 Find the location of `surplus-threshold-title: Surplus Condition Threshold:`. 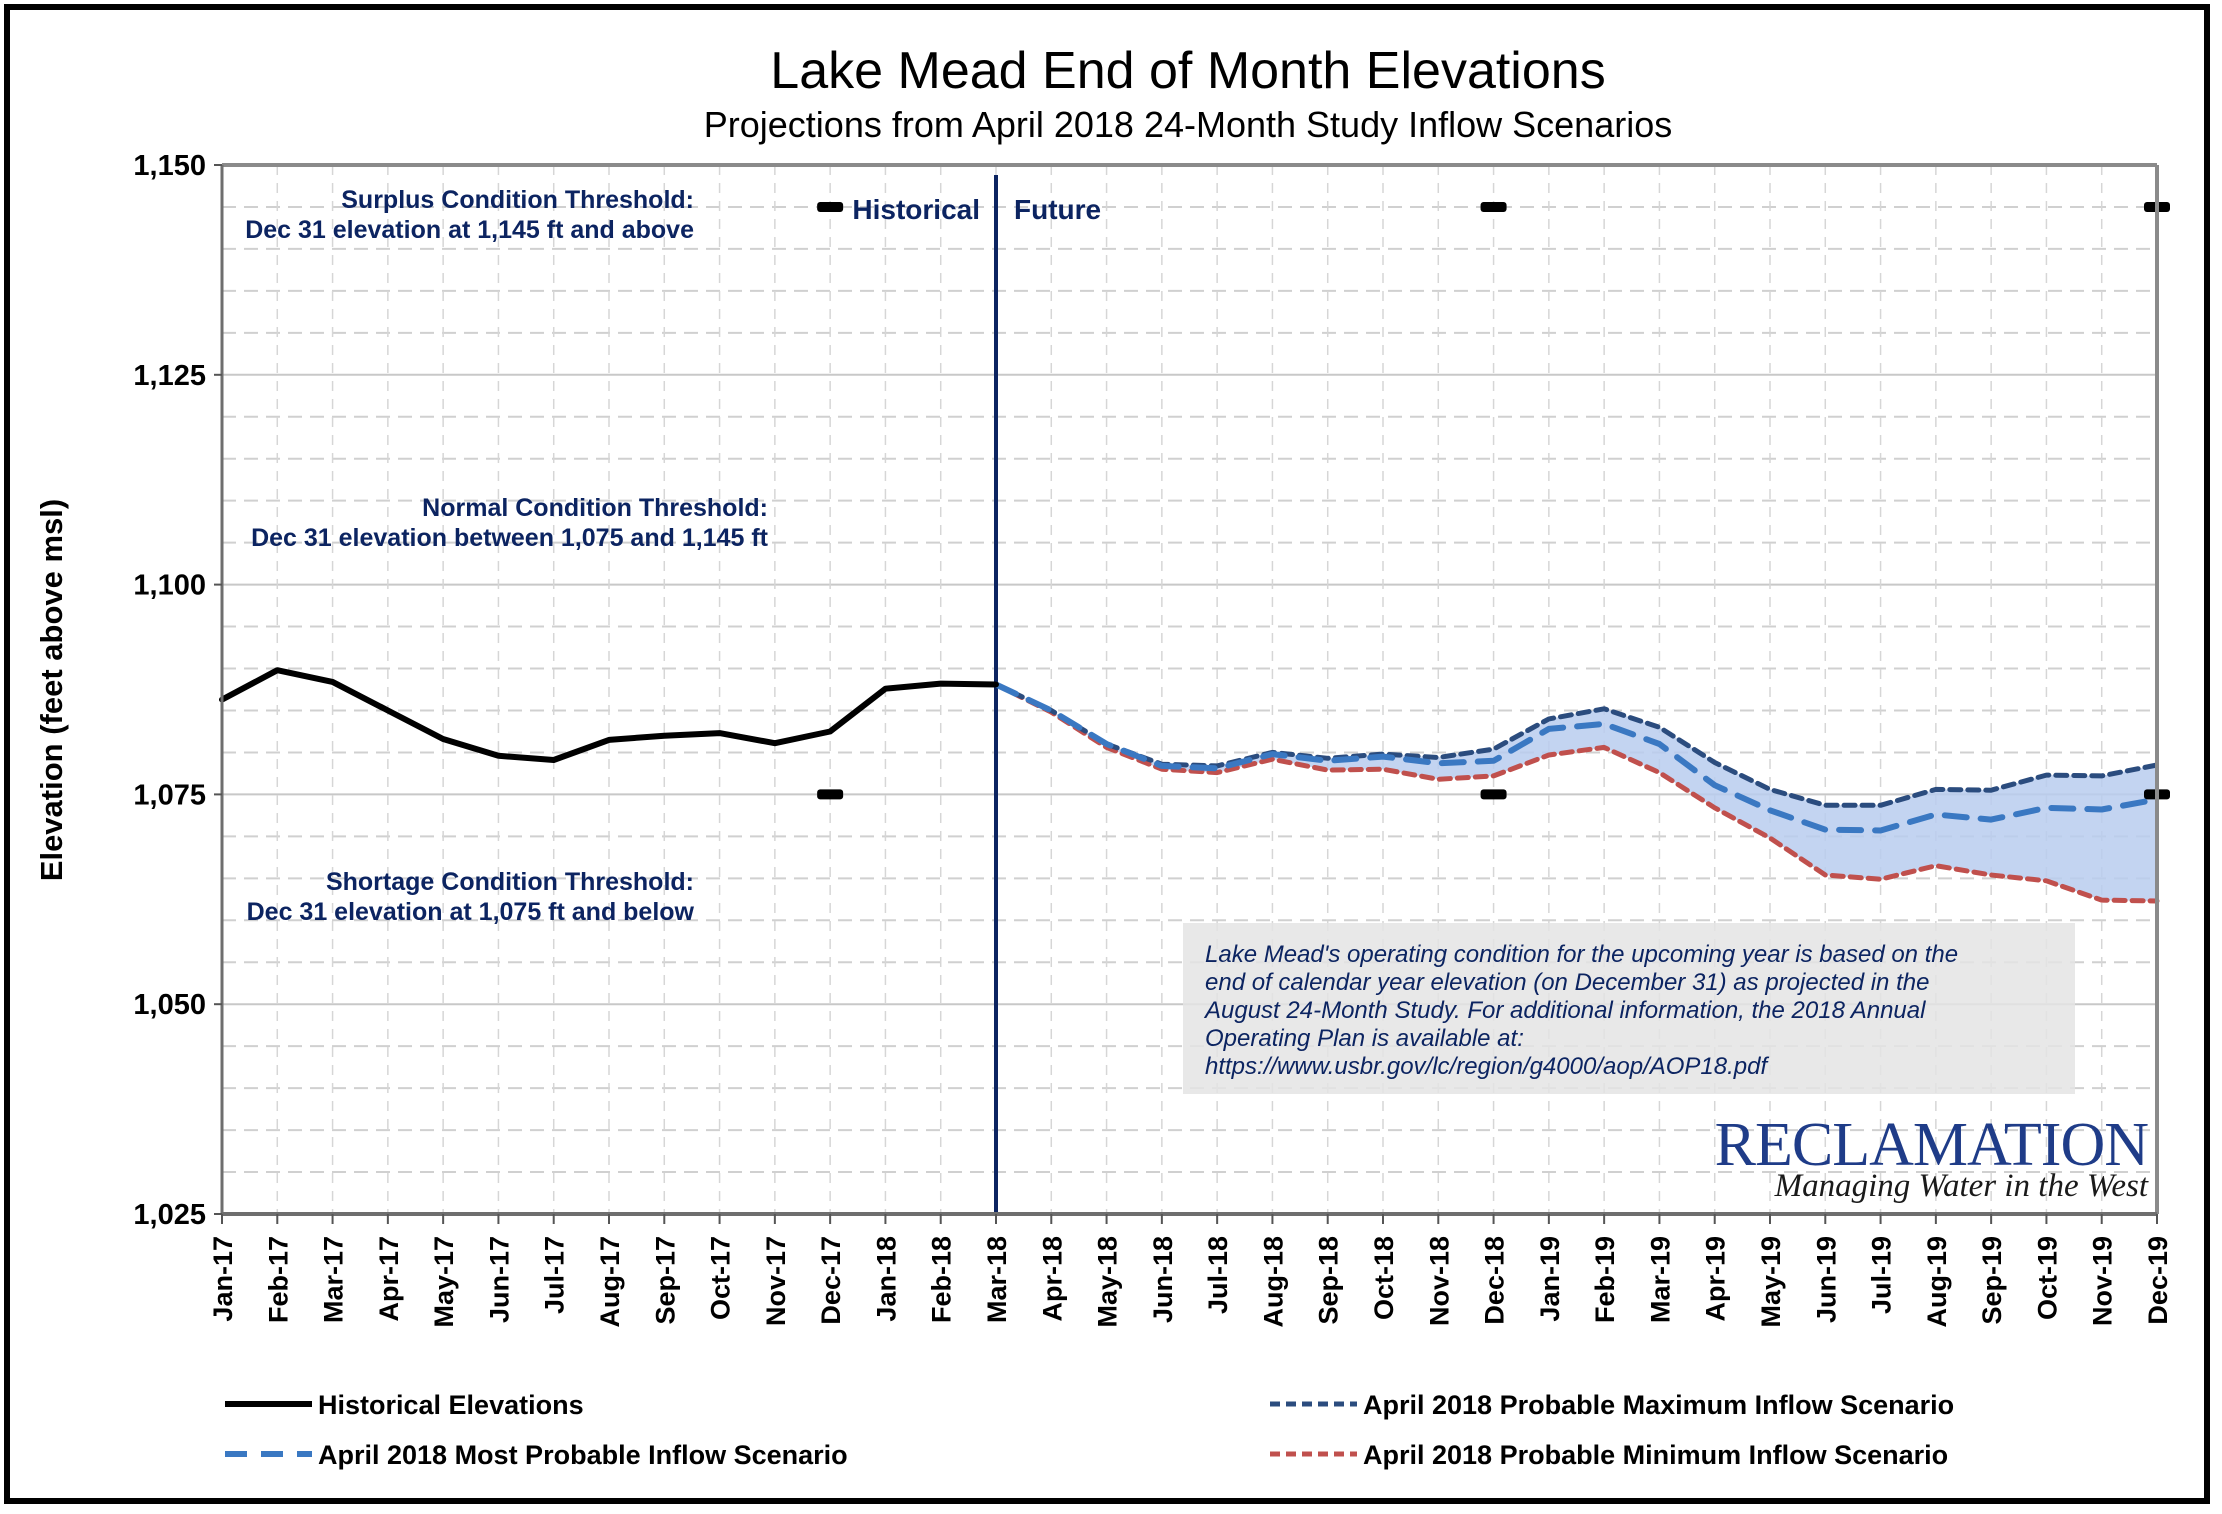

surplus-threshold-title: Surplus Condition Threshold: is located at coordinates (517, 200).